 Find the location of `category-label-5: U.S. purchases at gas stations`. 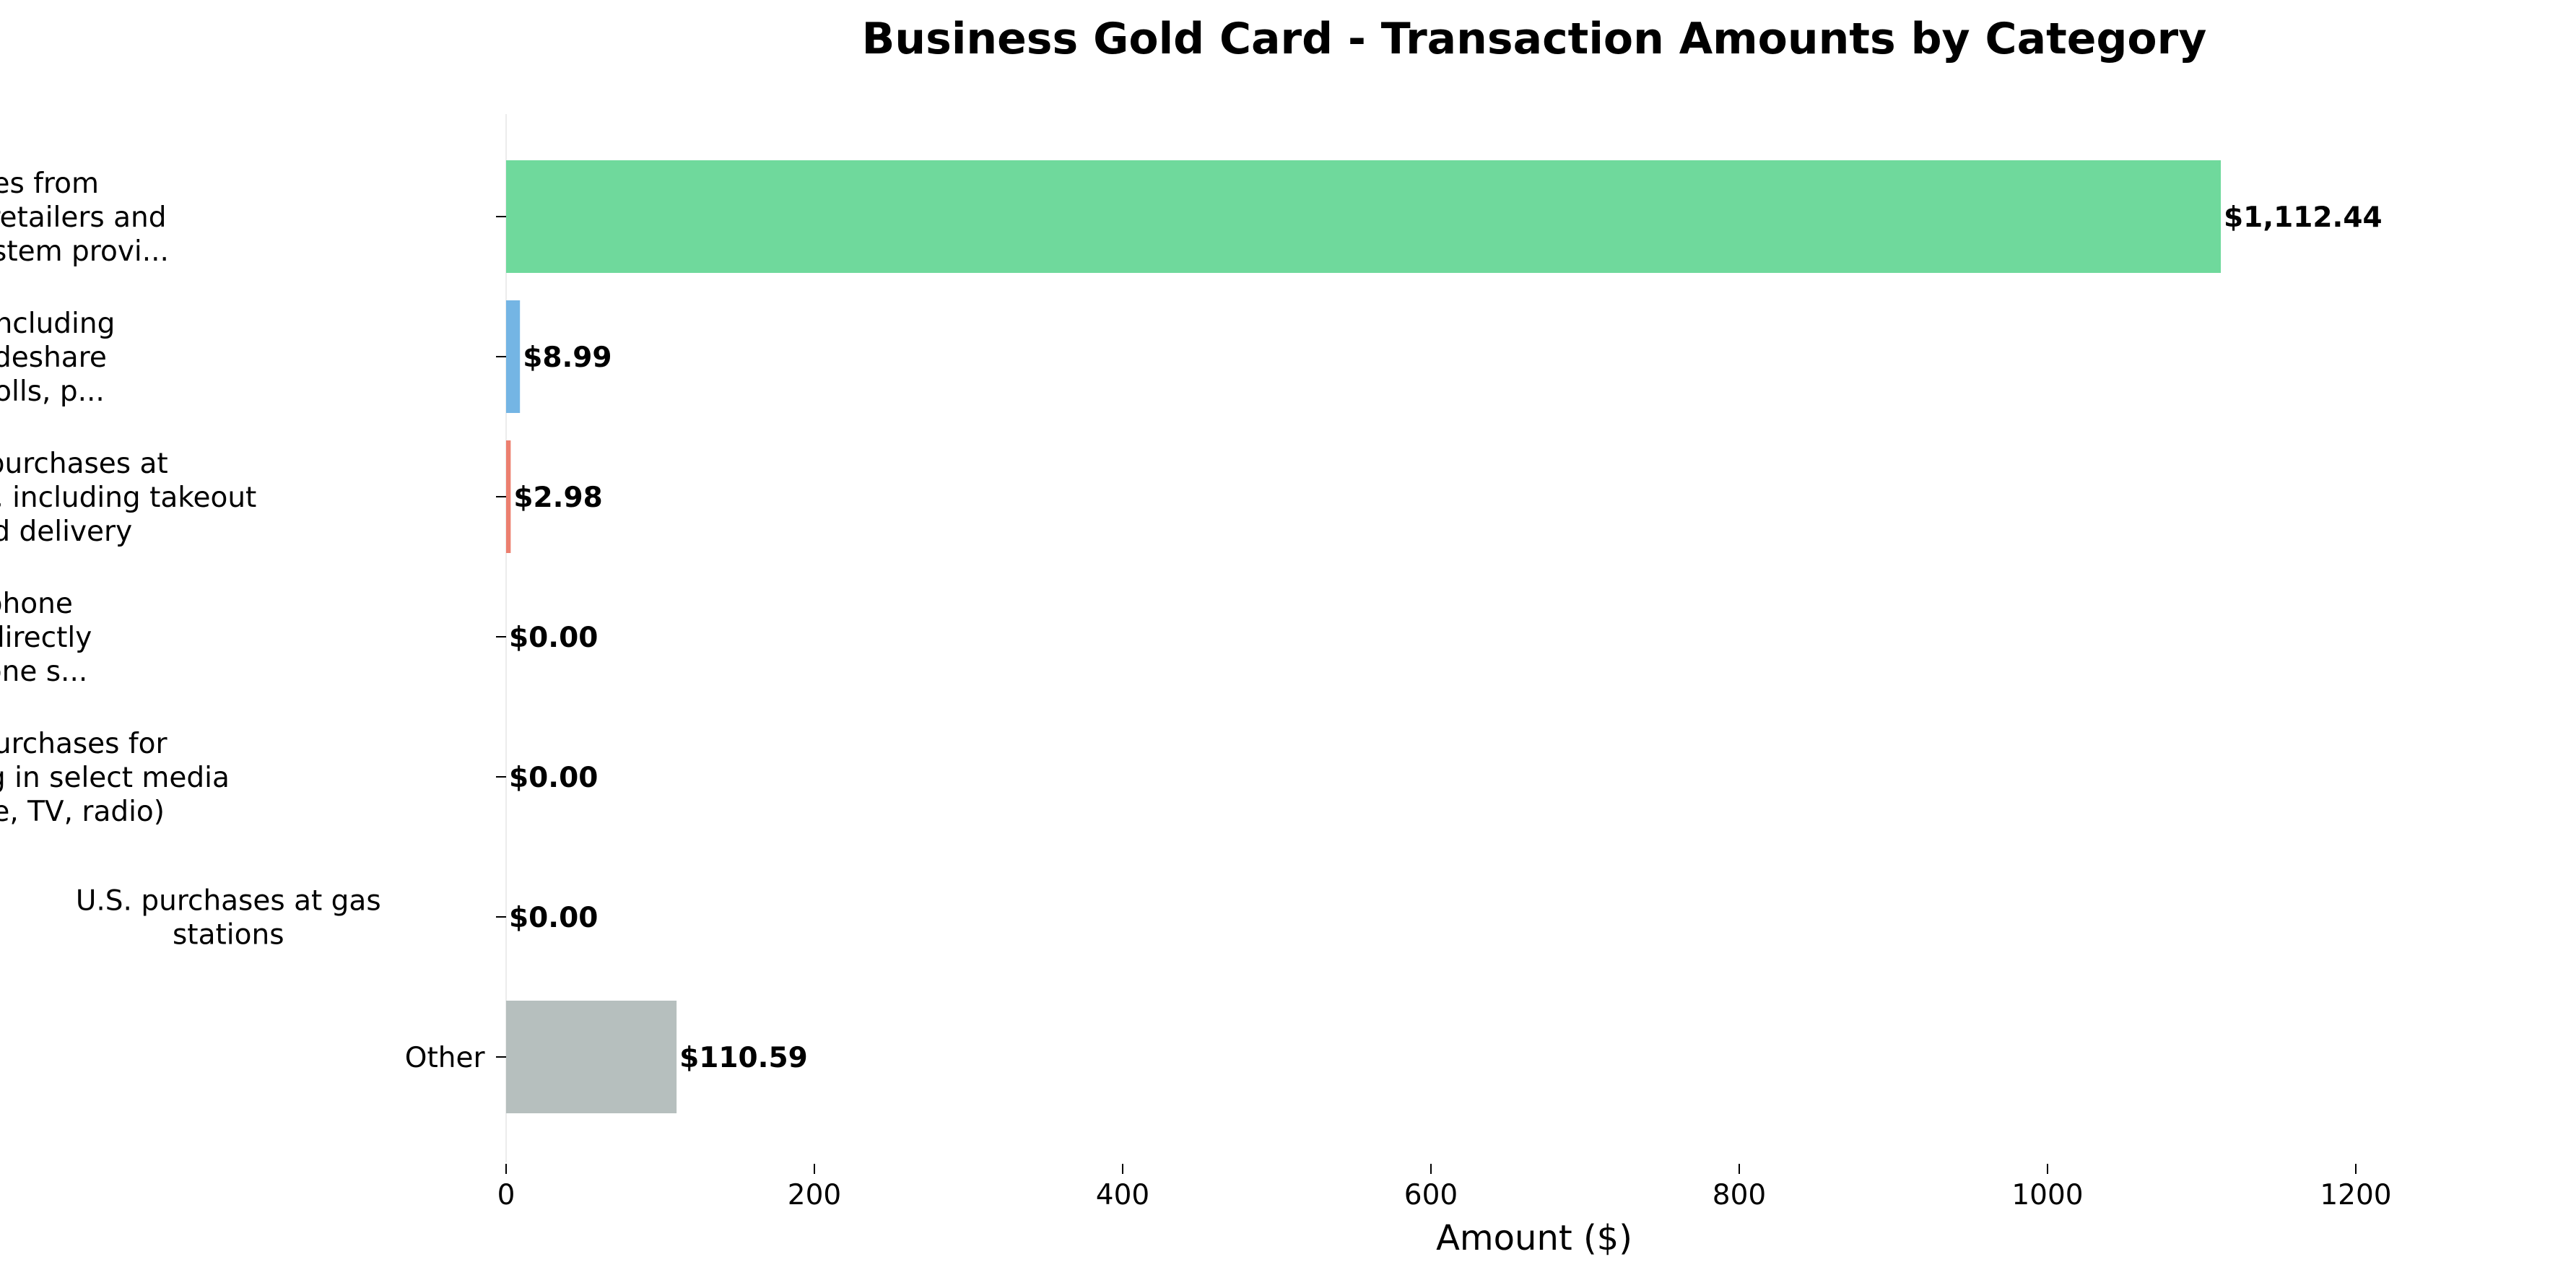

category-label-5: U.S. purchases at gas stations is located at coordinates (229, 918).